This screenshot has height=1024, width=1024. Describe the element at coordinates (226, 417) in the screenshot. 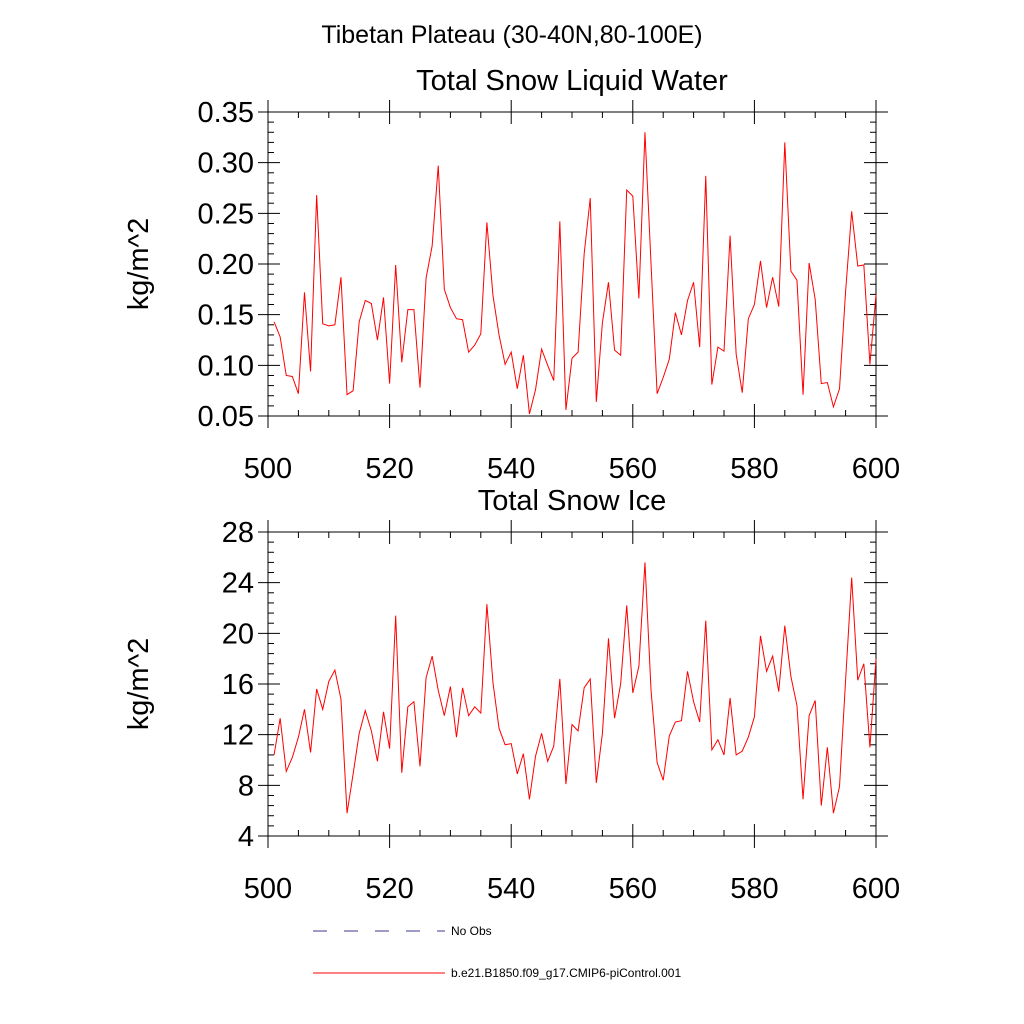

I see `y-tick-label: 0.05` at that location.